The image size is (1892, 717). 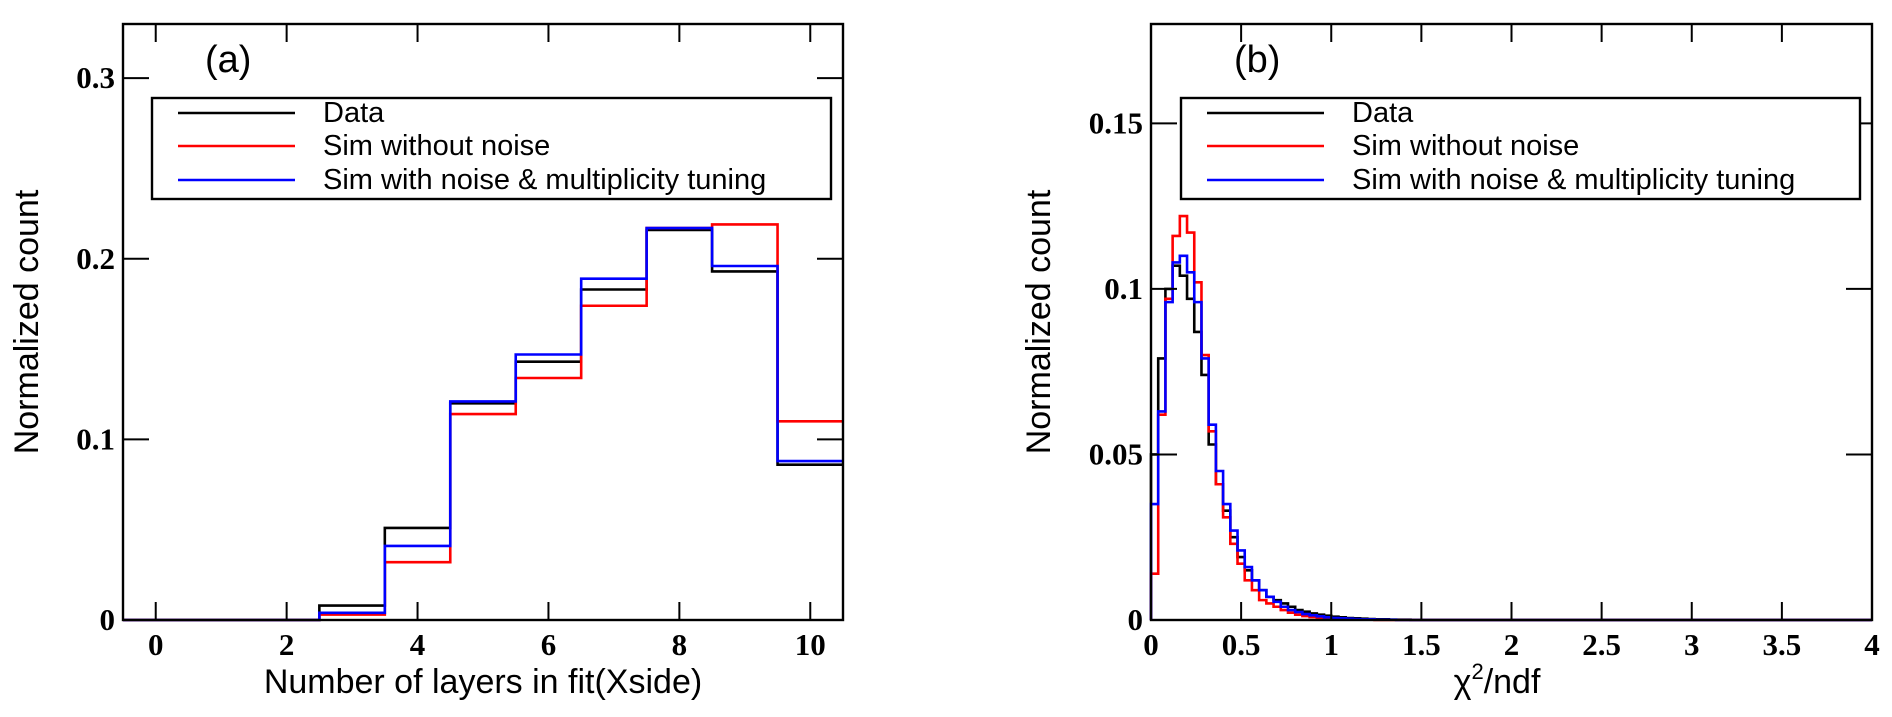 What do you see at coordinates (1463, 682) in the screenshot?
I see `panel-b-x-axis-label-base: χ` at bounding box center [1463, 682].